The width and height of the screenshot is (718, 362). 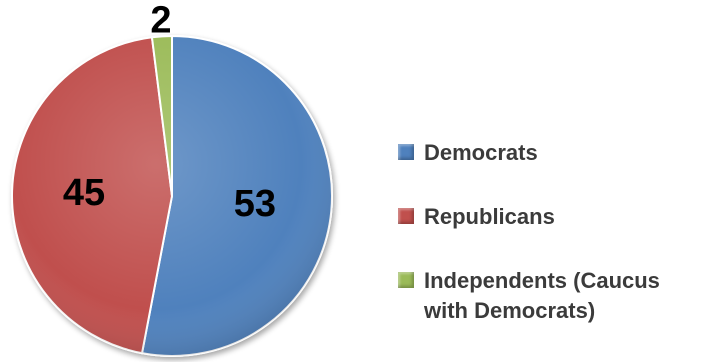 I want to click on data-label-republicans: 45, so click(x=84, y=193).